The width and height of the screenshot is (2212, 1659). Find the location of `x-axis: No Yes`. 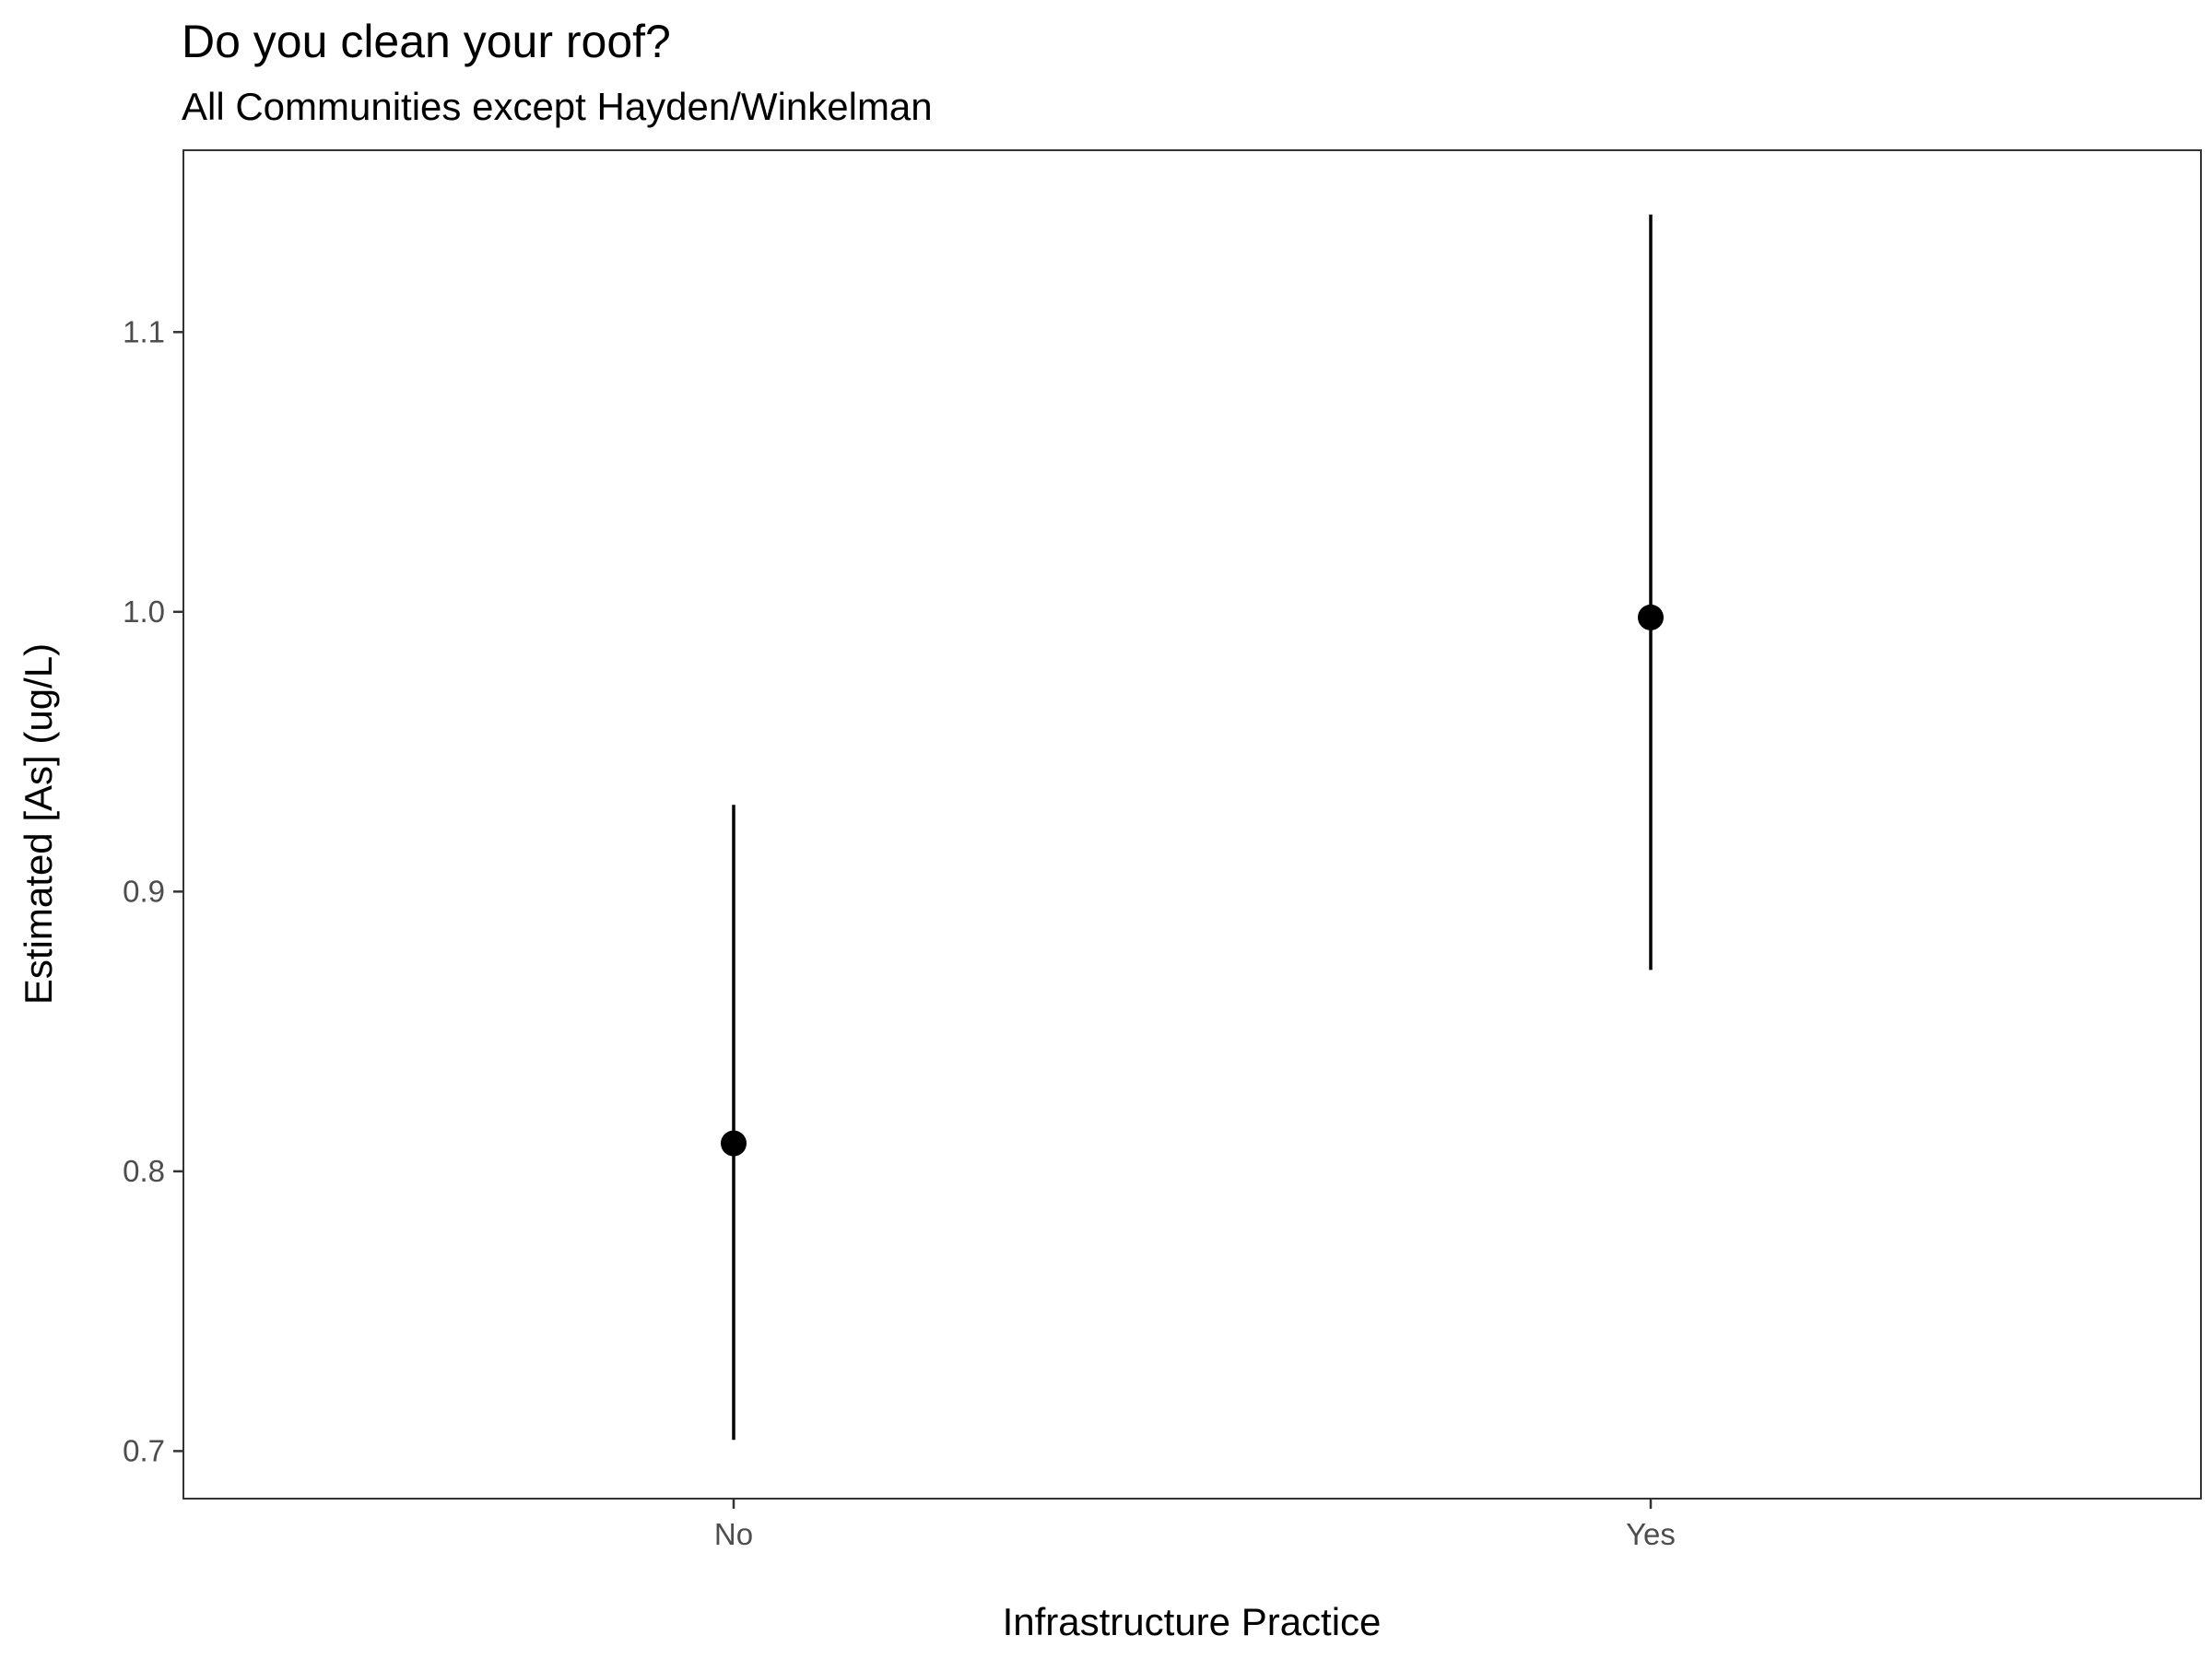

x-axis: No Yes is located at coordinates (1195, 1525).